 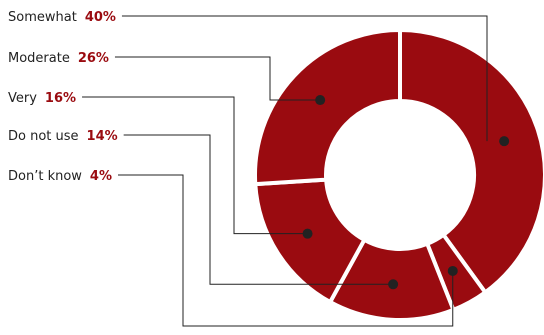 I want to click on label-dont-know: Don’t know 4%, so click(x=60, y=176).